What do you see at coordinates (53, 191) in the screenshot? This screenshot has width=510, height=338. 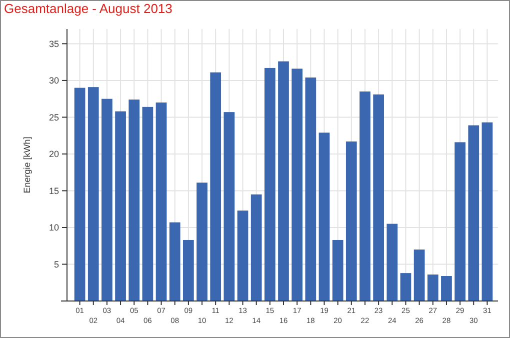 I see `y-tick-label: 15` at bounding box center [53, 191].